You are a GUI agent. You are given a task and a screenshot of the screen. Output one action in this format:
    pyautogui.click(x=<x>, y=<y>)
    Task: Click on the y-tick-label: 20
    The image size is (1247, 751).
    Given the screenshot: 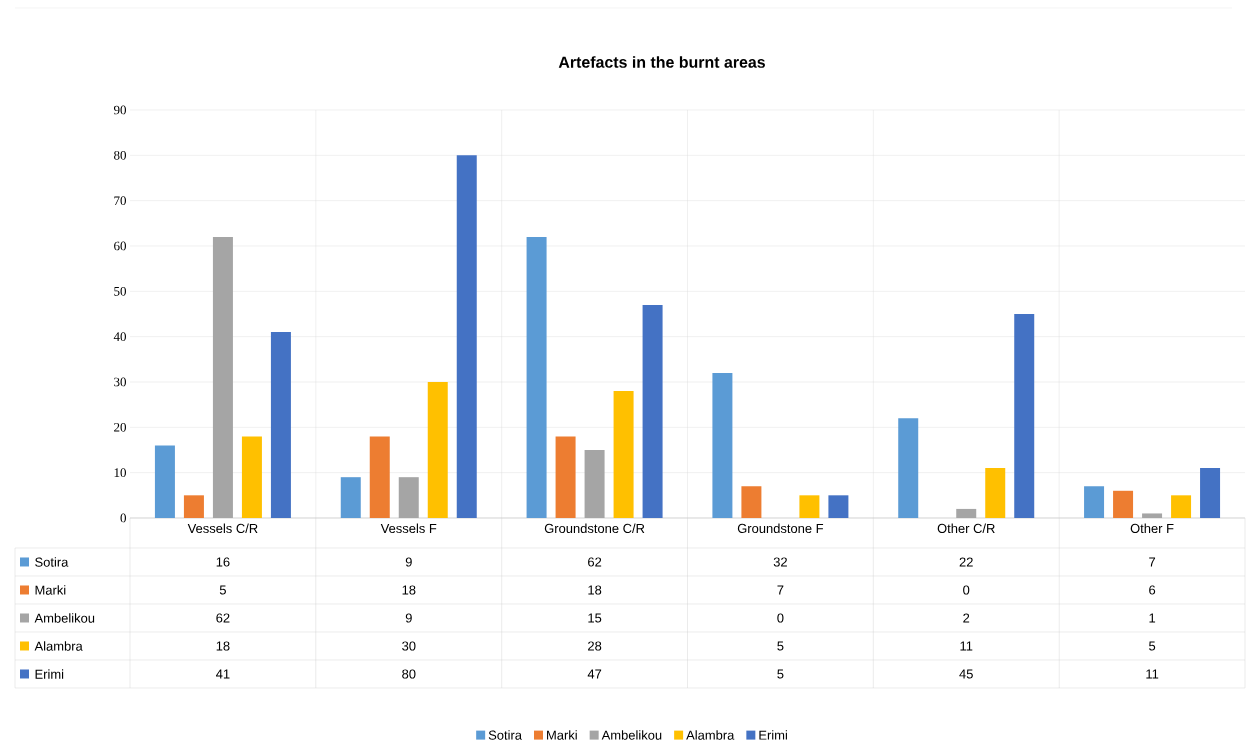 What is the action you would take?
    pyautogui.click(x=120, y=427)
    